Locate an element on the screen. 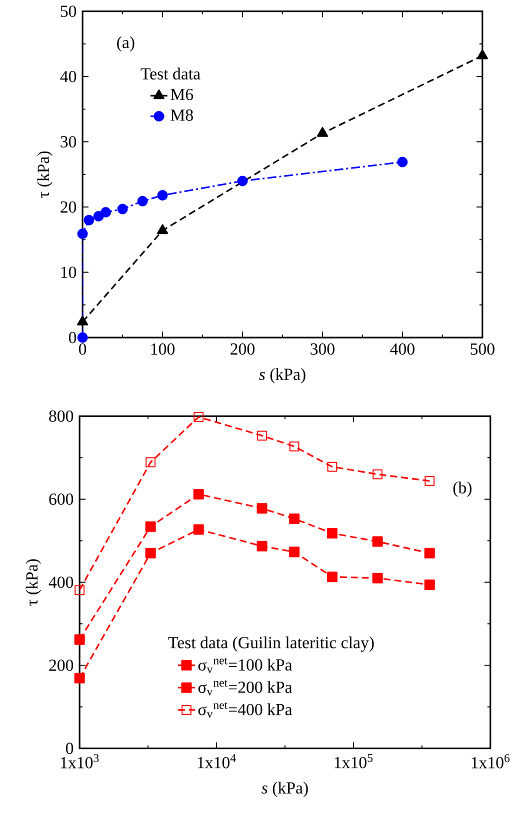  x-tick-label: 100 is located at coordinates (162, 349).